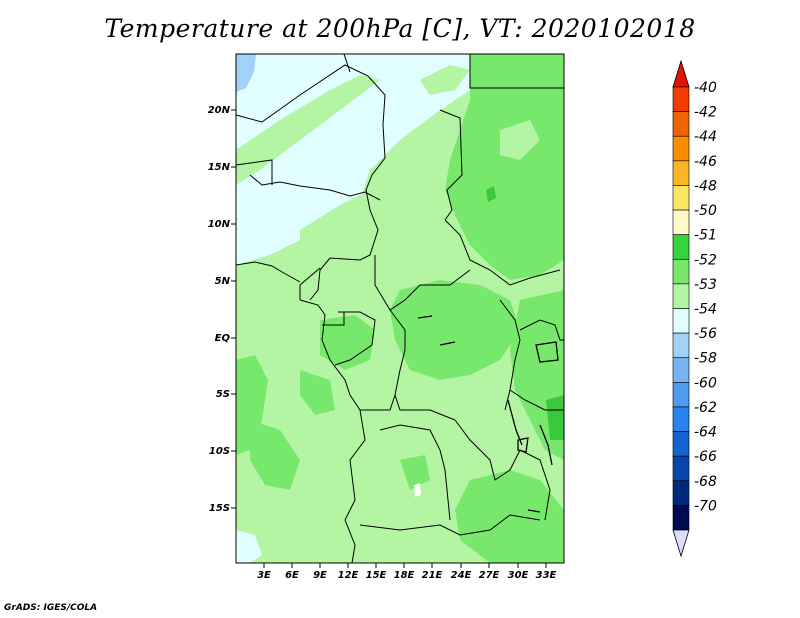 This screenshot has width=800, height=618. I want to click on colorbar-label: -64, so click(705, 433).